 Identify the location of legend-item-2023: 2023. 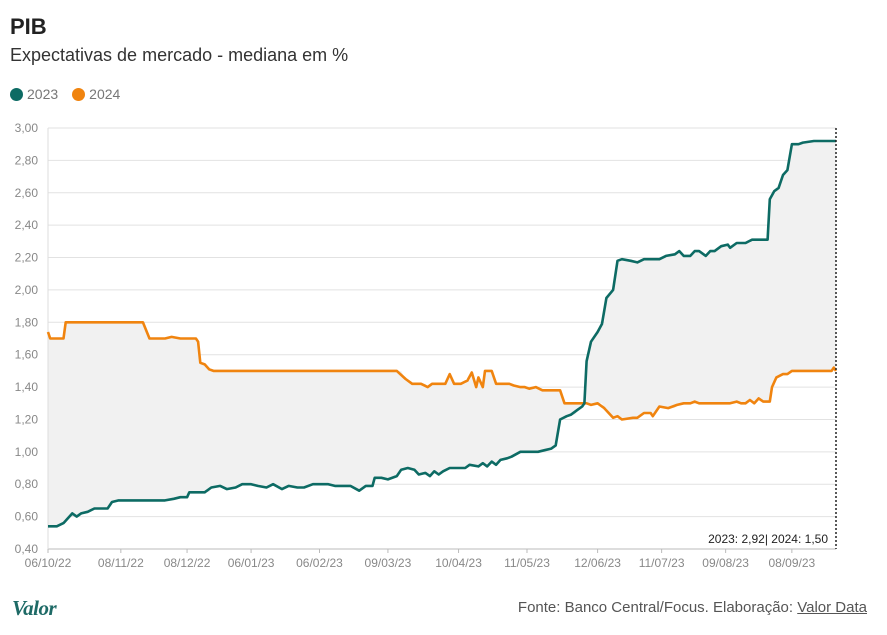
(34, 94).